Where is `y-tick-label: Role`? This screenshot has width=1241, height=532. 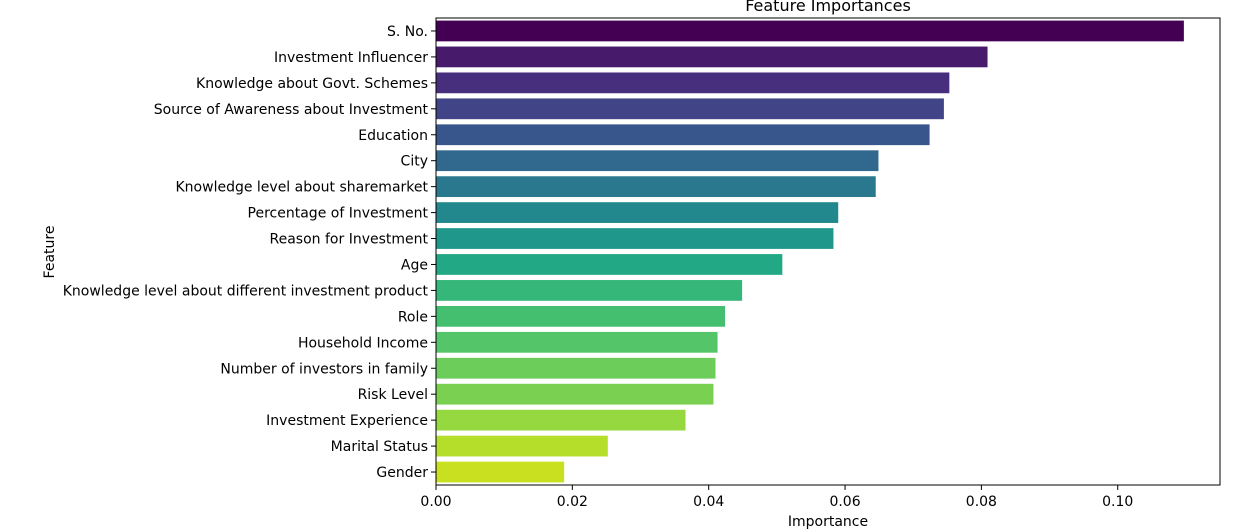
y-tick-label: Role is located at coordinates (413, 317).